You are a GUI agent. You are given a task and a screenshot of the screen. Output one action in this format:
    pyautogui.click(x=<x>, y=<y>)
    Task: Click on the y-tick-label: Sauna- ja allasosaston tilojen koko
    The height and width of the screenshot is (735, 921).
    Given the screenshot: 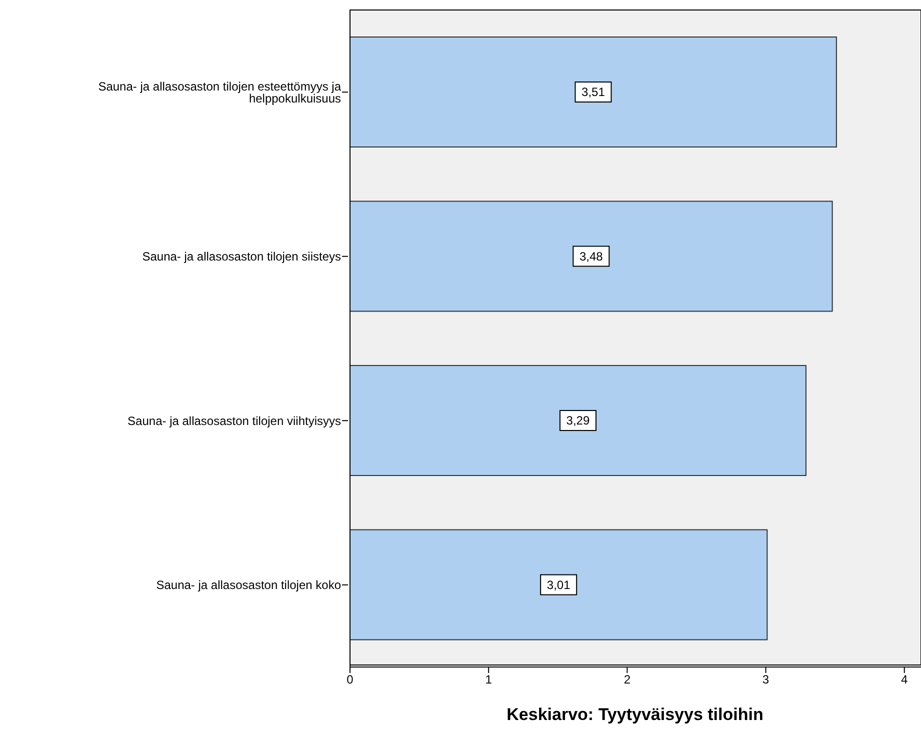 What is the action you would take?
    pyautogui.click(x=249, y=585)
    